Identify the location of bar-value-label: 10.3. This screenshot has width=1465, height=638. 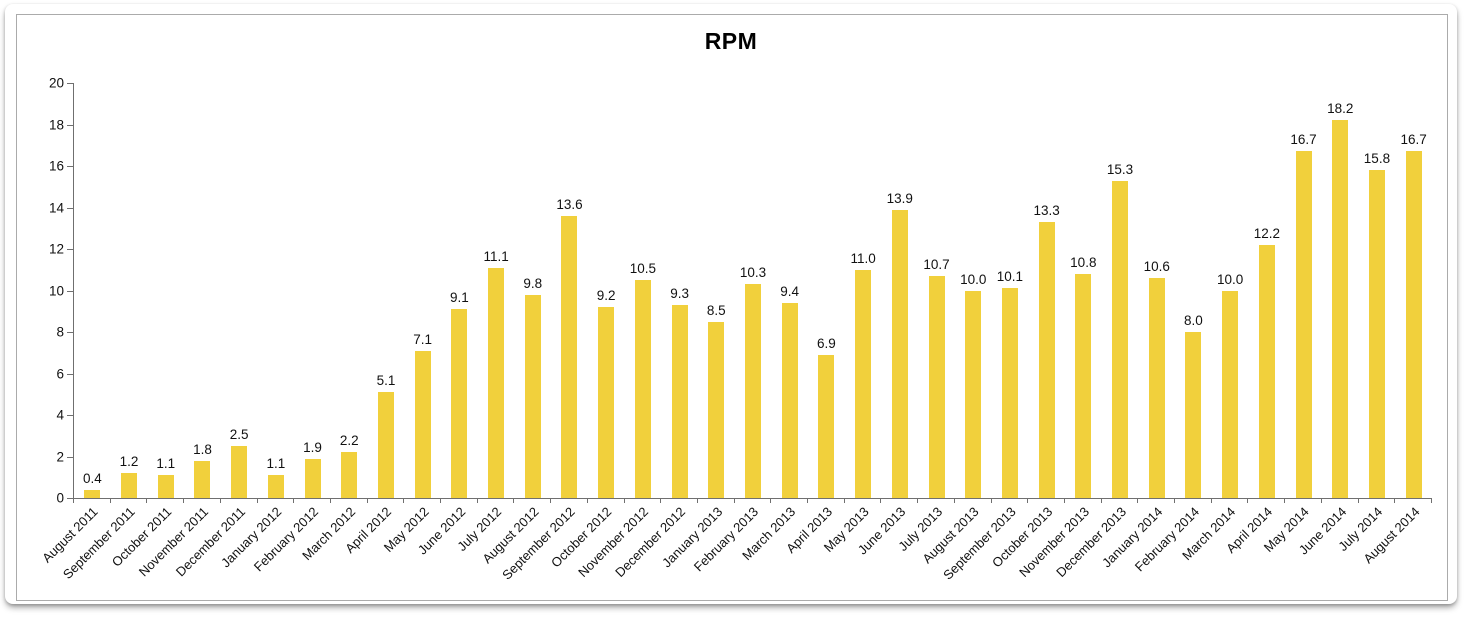
(753, 273).